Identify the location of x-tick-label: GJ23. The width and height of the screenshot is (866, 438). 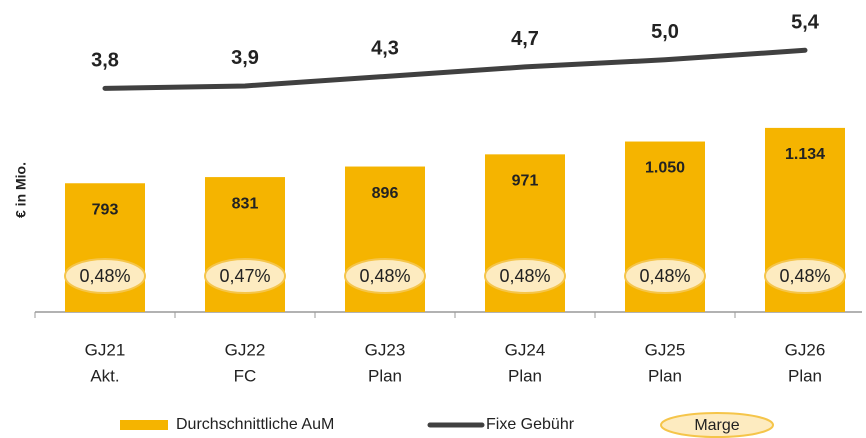
(385, 349).